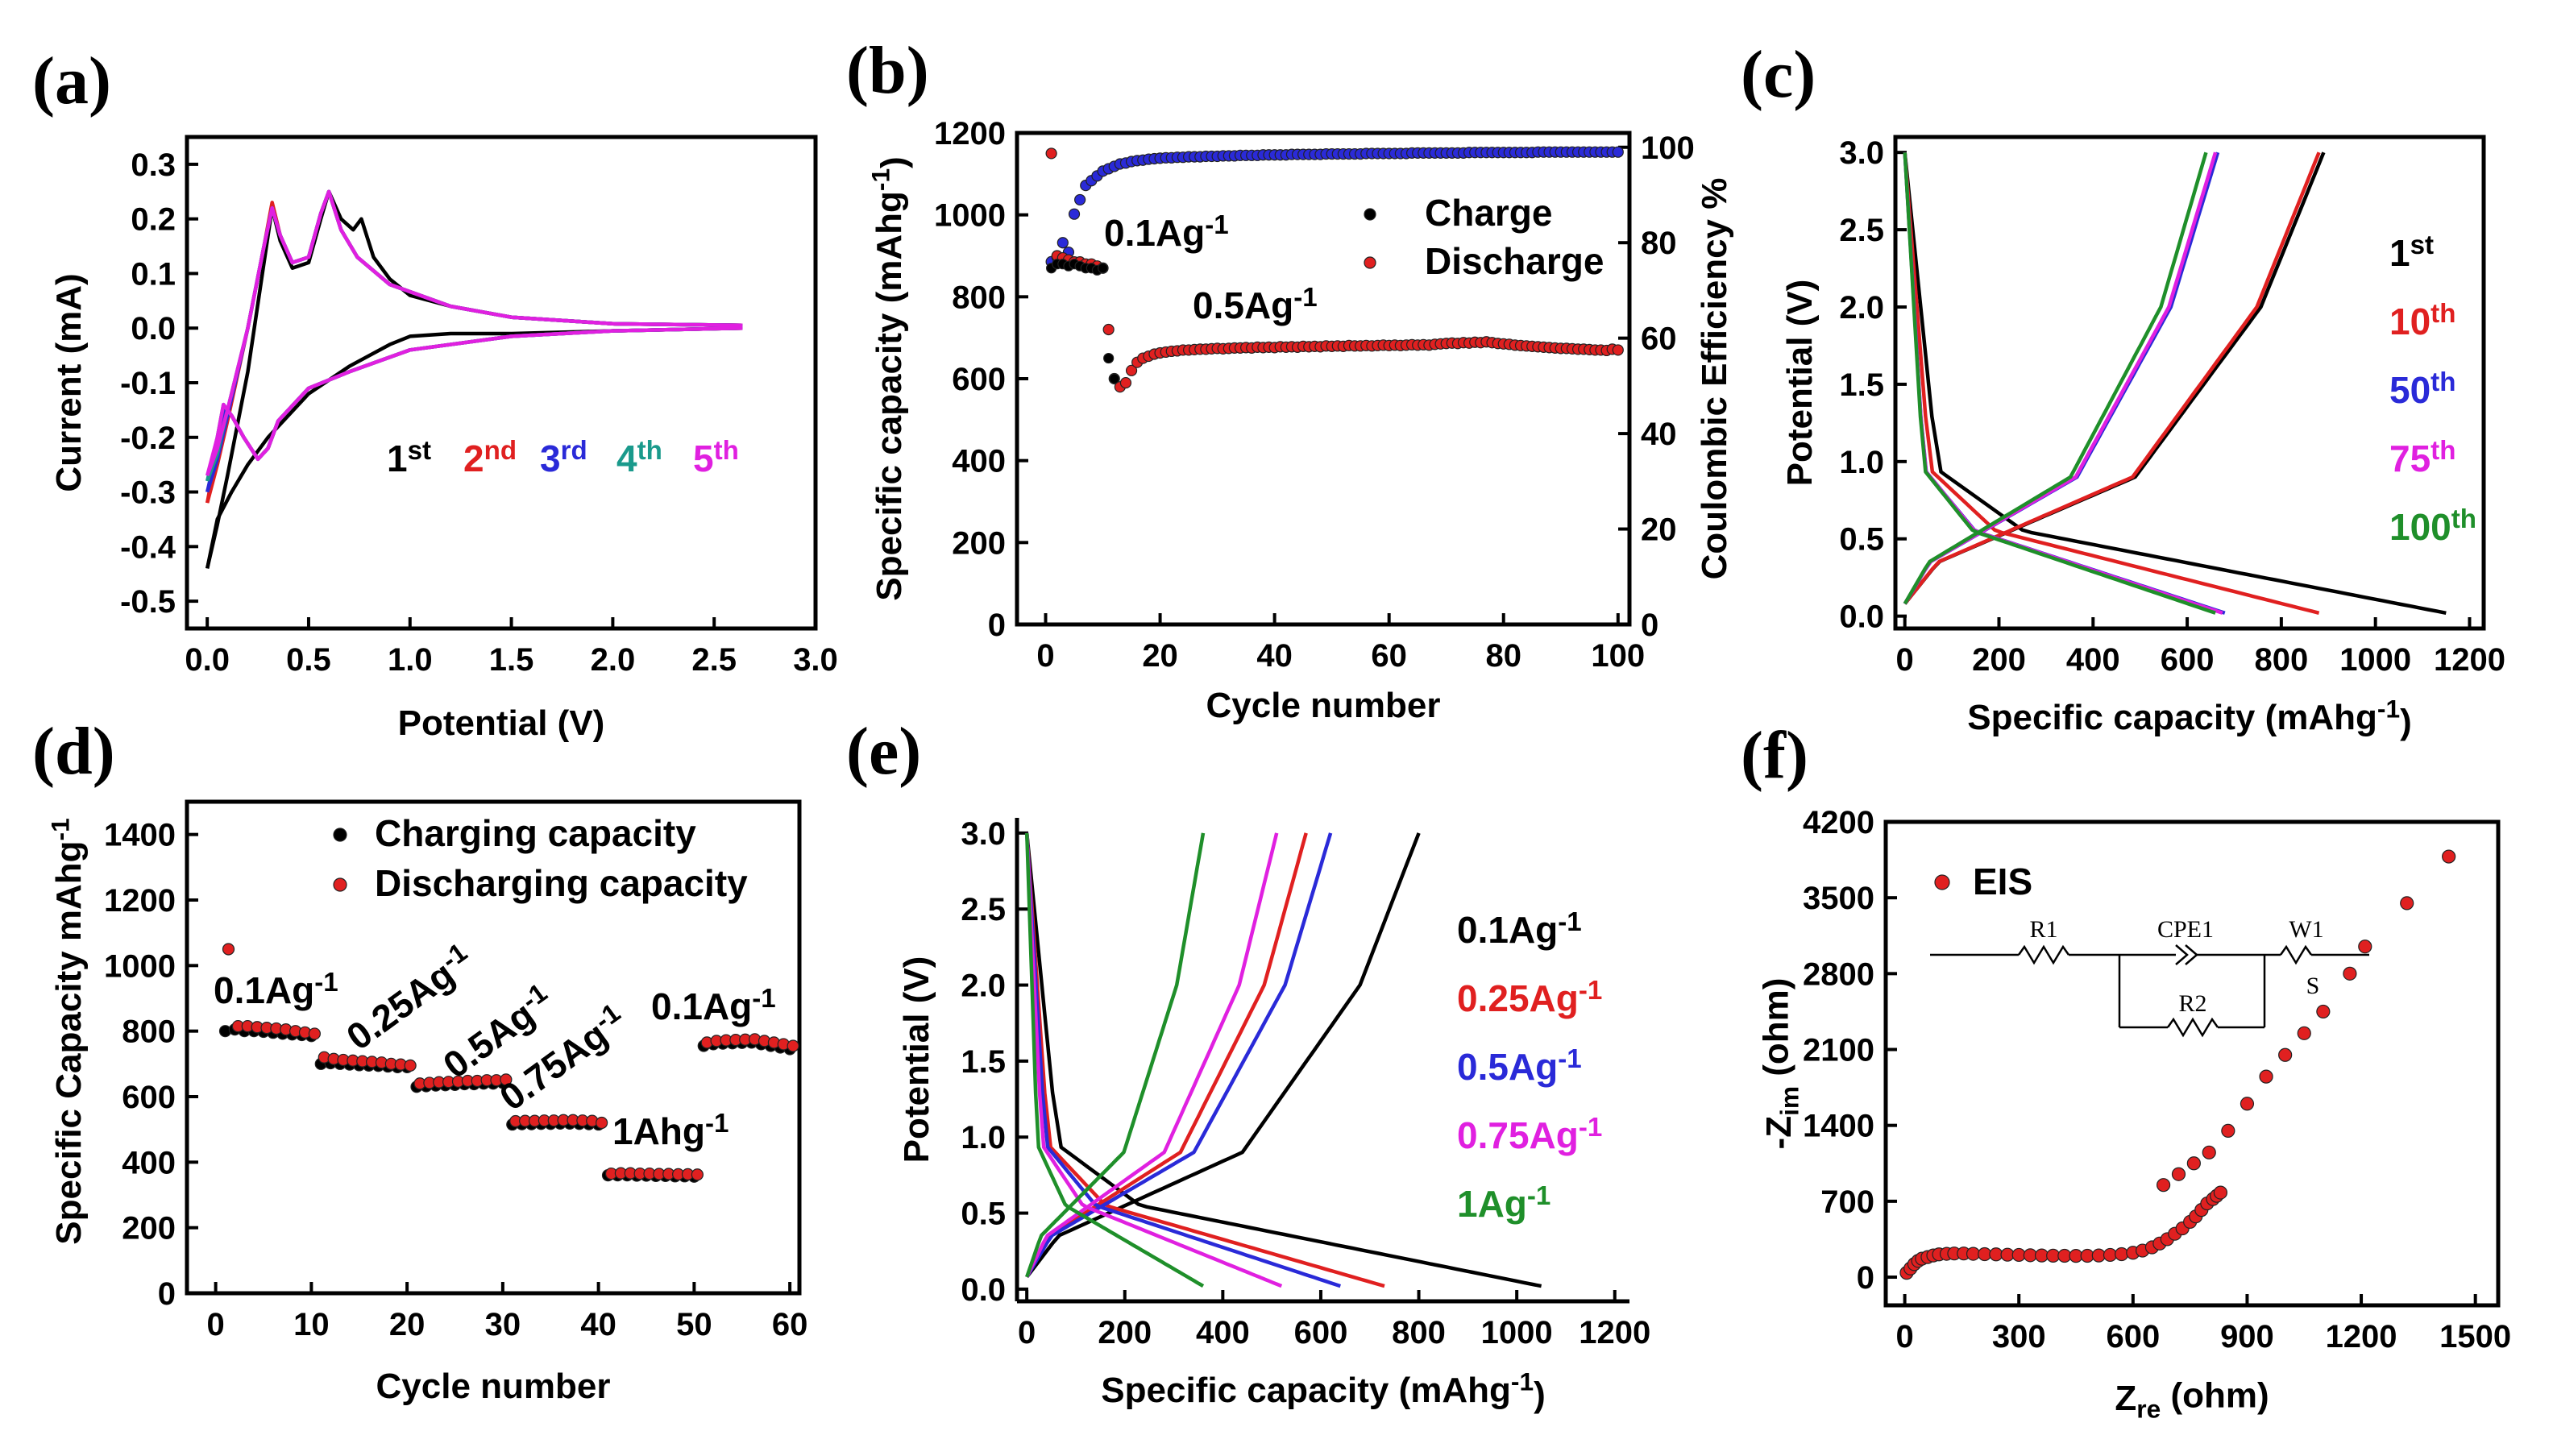 The height and width of the screenshot is (1456, 2553). I want to click on panel-c-series-1st-discharge, so click(2175, 383).